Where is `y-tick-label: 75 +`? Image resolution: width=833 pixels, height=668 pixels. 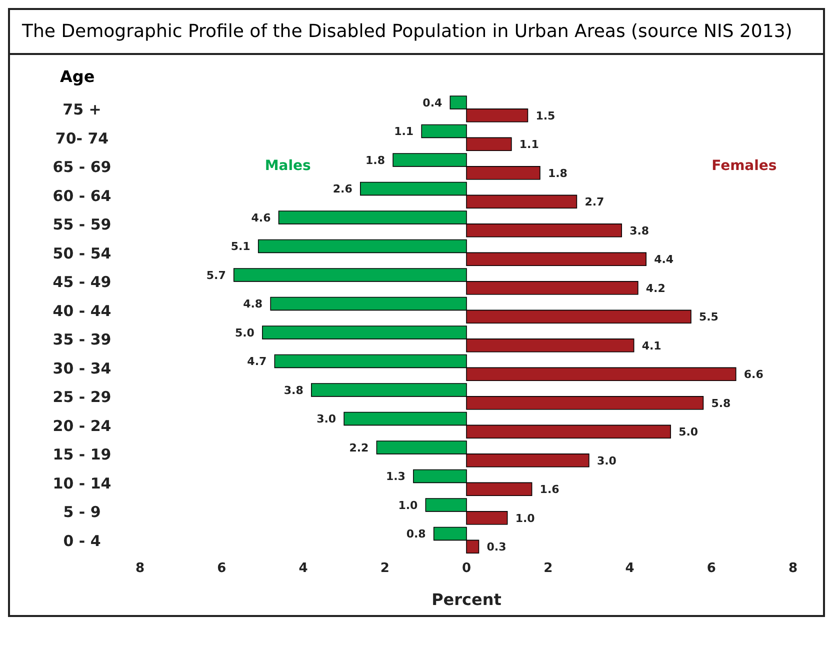 y-tick-label: 75 + is located at coordinates (82, 110).